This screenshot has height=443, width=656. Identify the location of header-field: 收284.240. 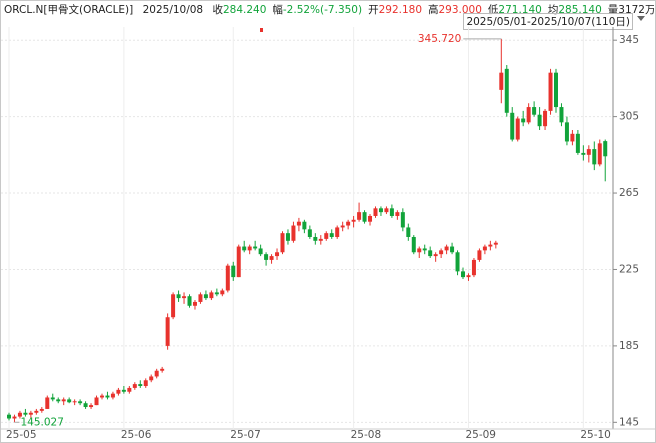
(239, 10).